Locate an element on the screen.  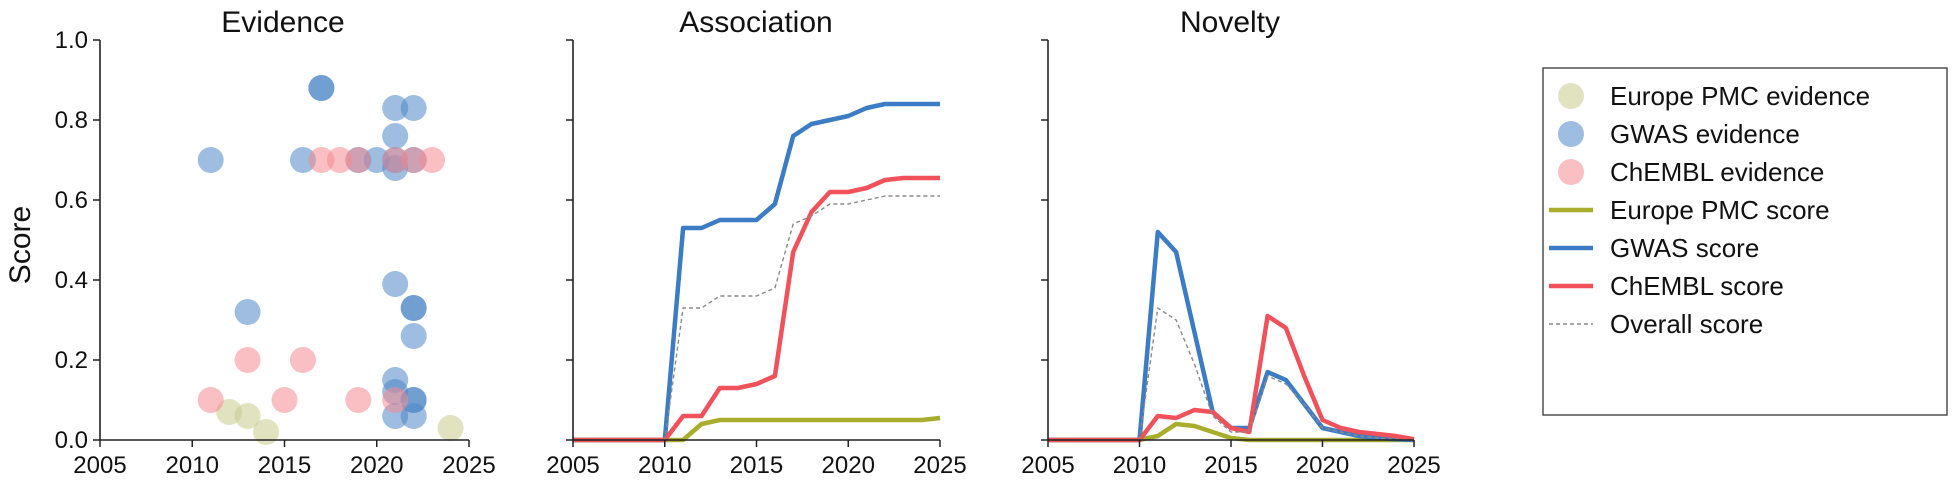
y-tick-label: 0.0 is located at coordinates (71, 440).